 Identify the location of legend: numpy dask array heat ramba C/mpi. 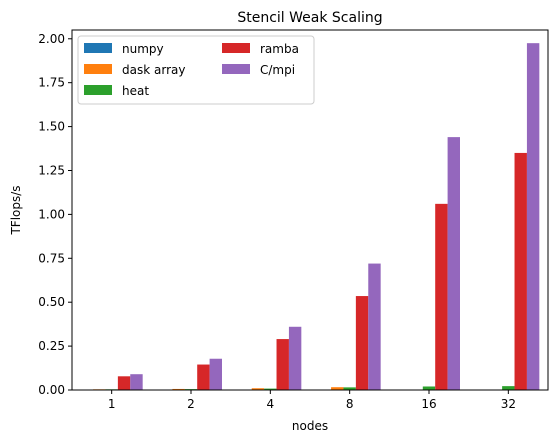
(196, 70).